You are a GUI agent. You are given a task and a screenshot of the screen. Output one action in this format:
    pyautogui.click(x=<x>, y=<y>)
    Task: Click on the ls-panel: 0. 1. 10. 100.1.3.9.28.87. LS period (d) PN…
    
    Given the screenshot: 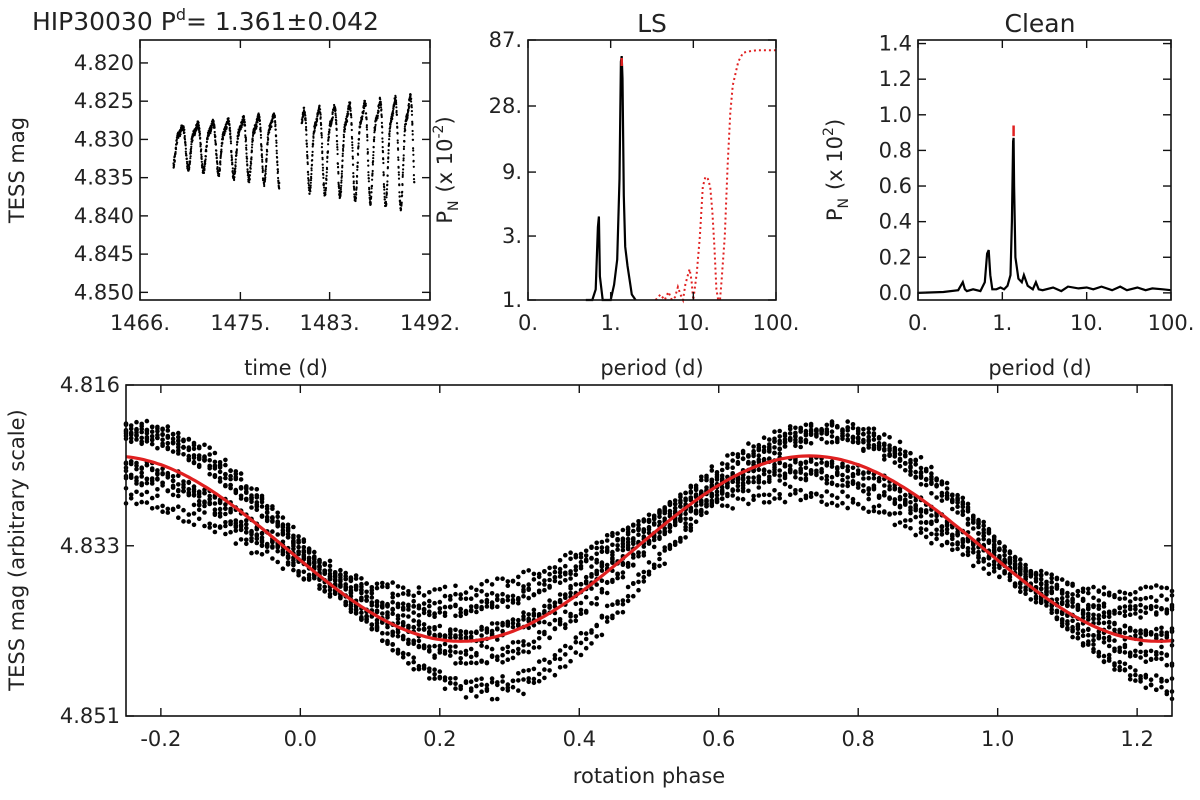 What is the action you would take?
    pyautogui.click(x=615, y=194)
    